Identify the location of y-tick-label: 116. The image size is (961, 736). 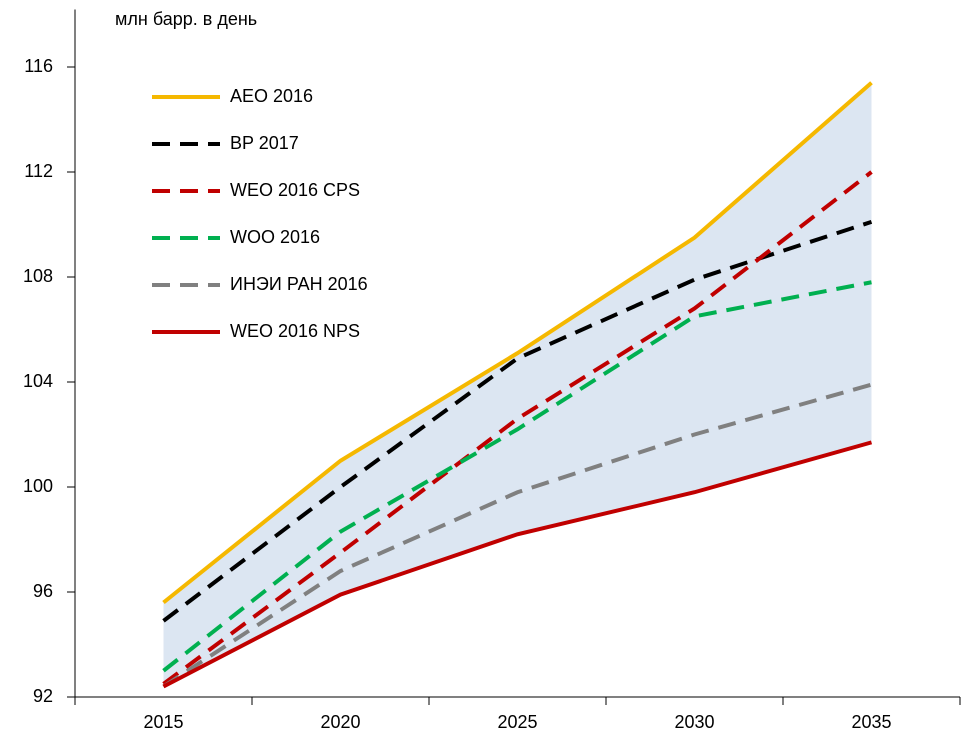
(38, 66).